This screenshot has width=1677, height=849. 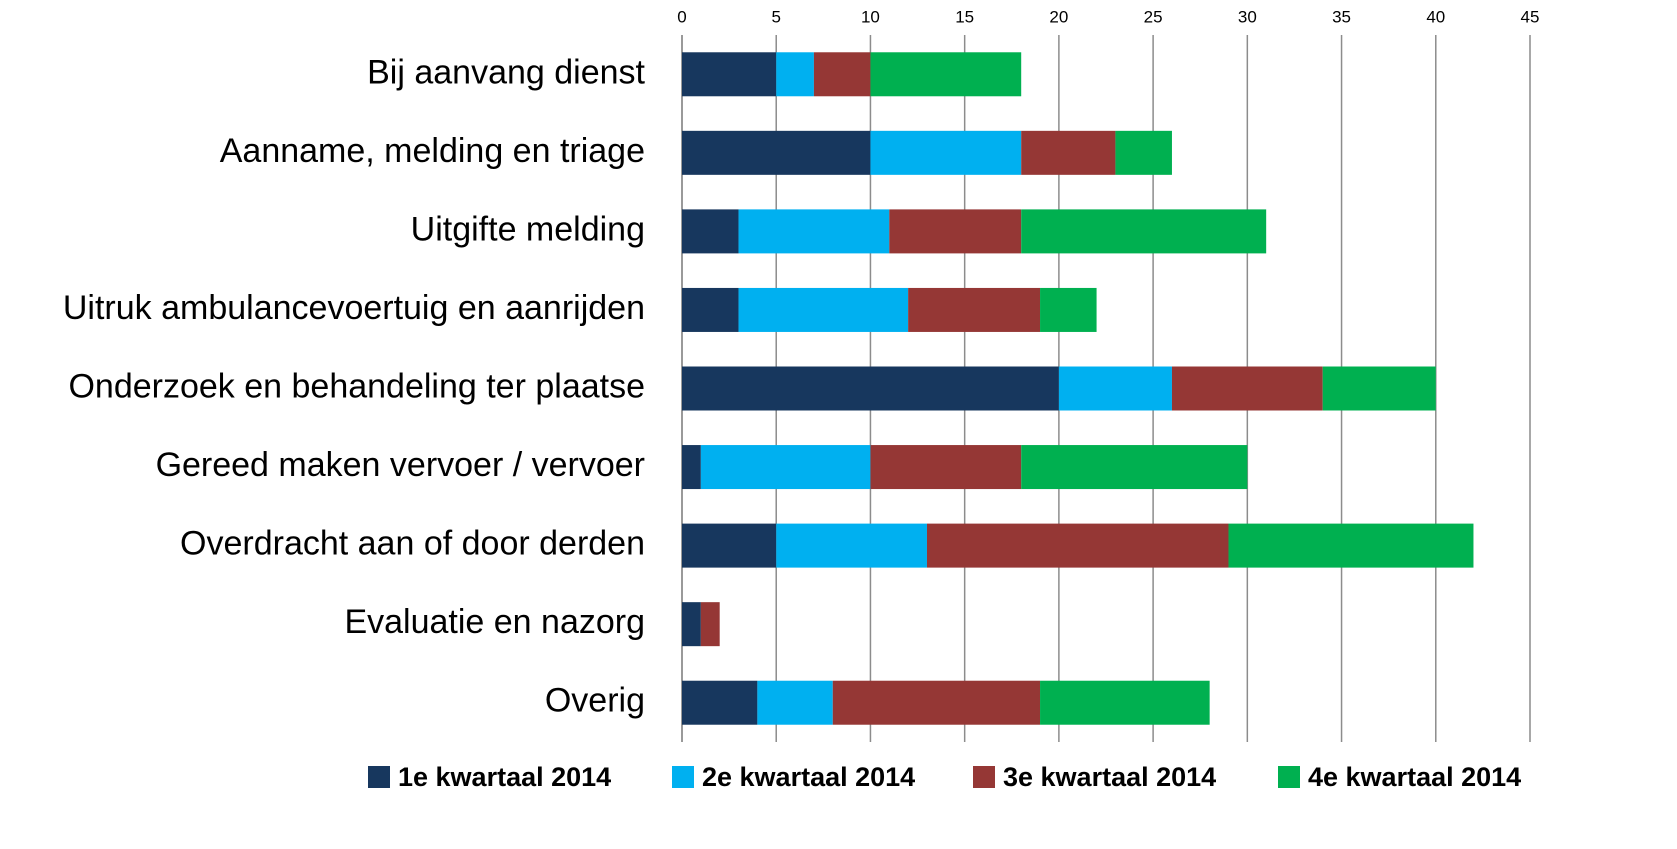 What do you see at coordinates (528, 229) in the screenshot?
I see `category-label: Uitgifte melding` at bounding box center [528, 229].